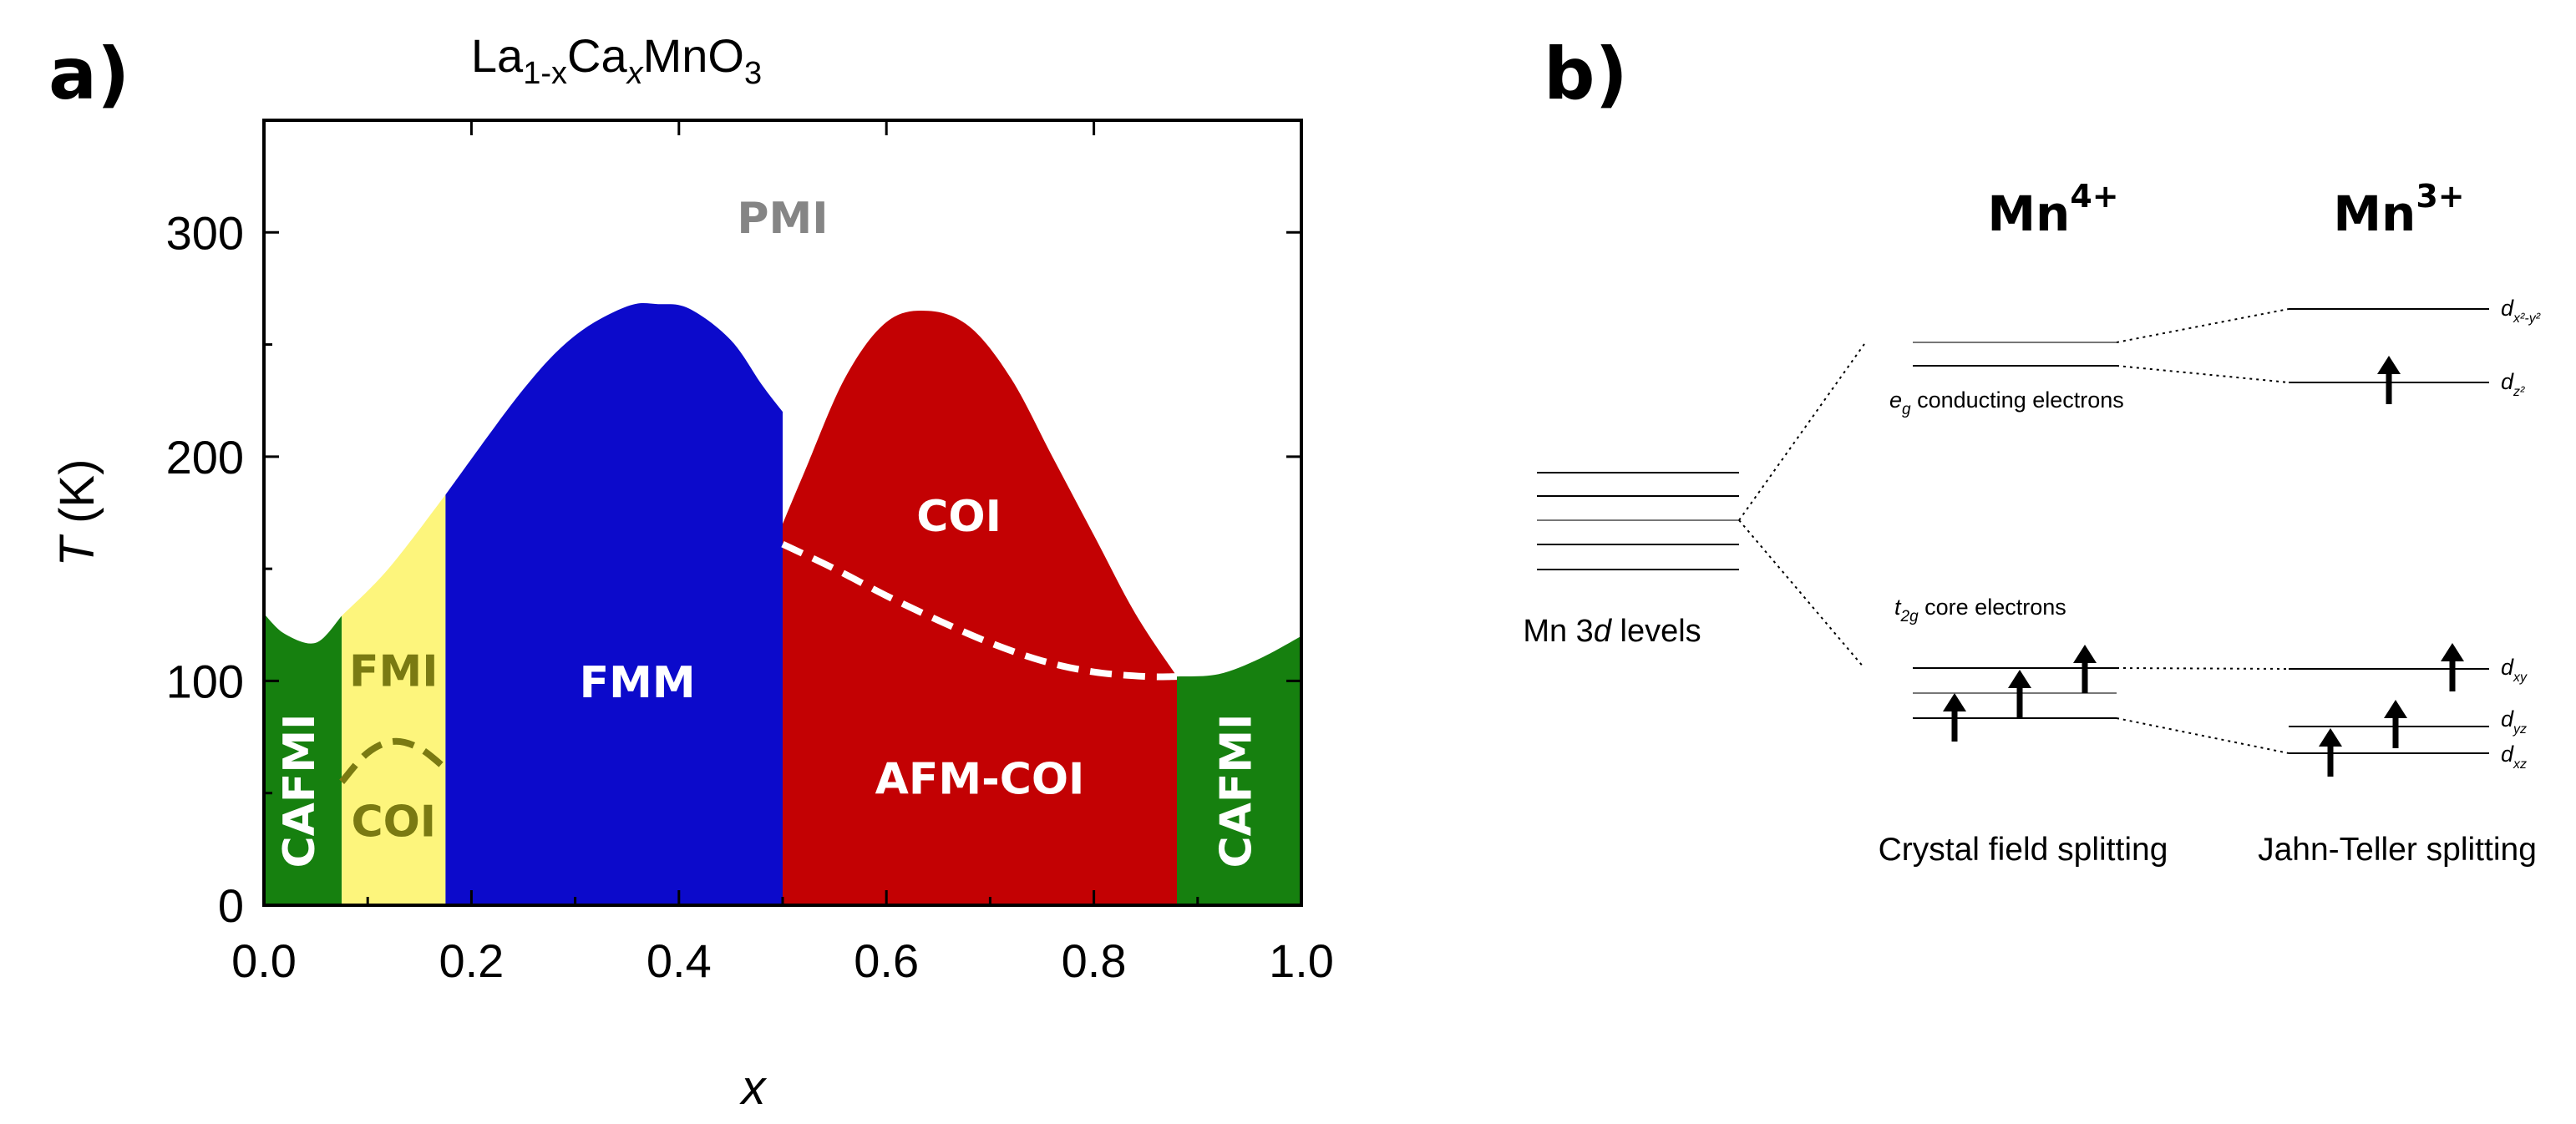  Describe the element at coordinates (1094, 960) in the screenshot. I see `x-tick-label: 0.8` at that location.